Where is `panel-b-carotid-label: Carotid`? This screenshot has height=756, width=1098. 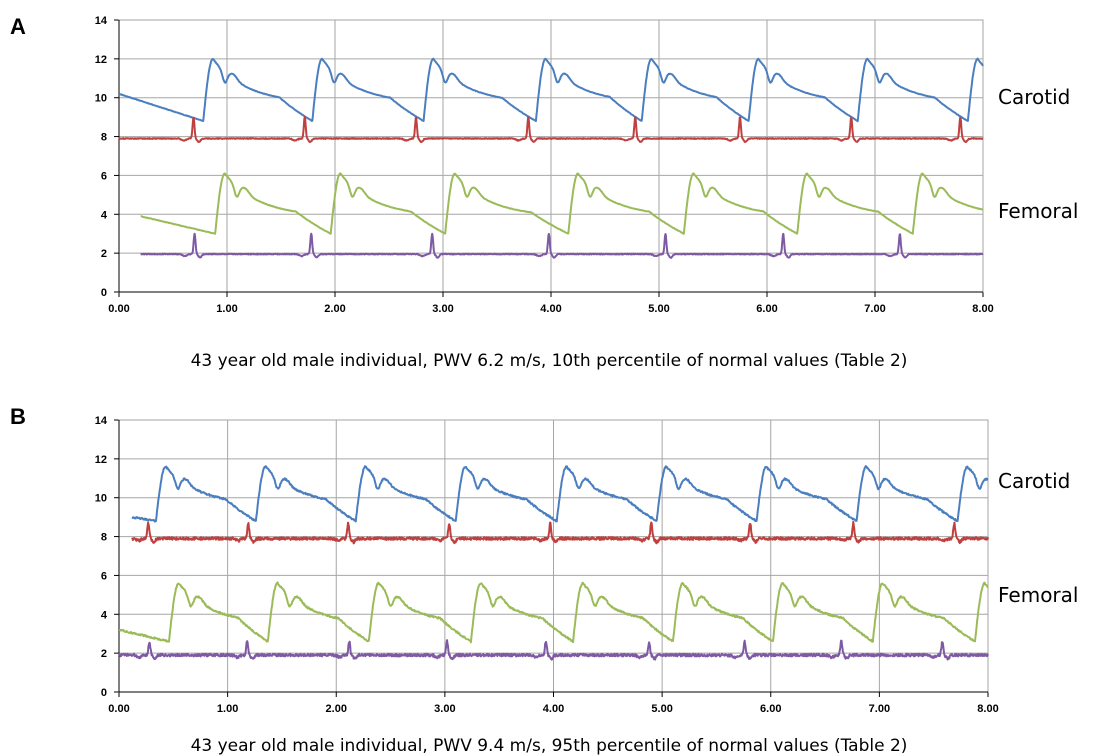
panel-b-carotid-label: Carotid is located at coordinates (1034, 481).